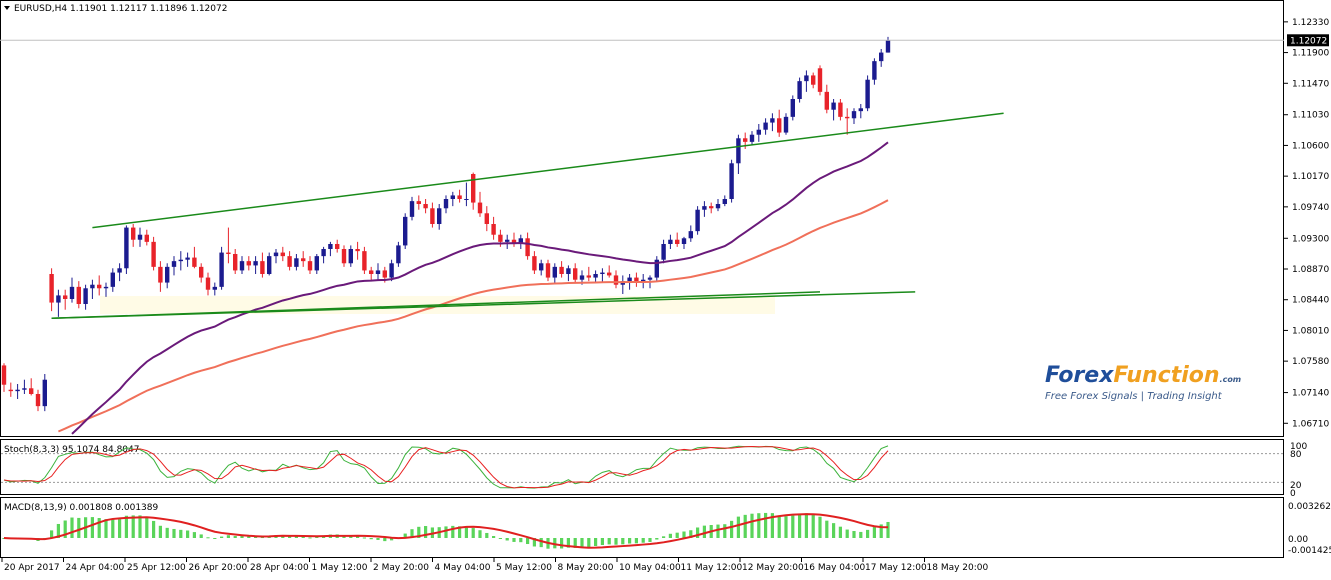 Image resolution: width=1331 pixels, height=580 pixels. What do you see at coordinates (1296, 486) in the screenshot?
I see `stoch-level-20: 20` at bounding box center [1296, 486].